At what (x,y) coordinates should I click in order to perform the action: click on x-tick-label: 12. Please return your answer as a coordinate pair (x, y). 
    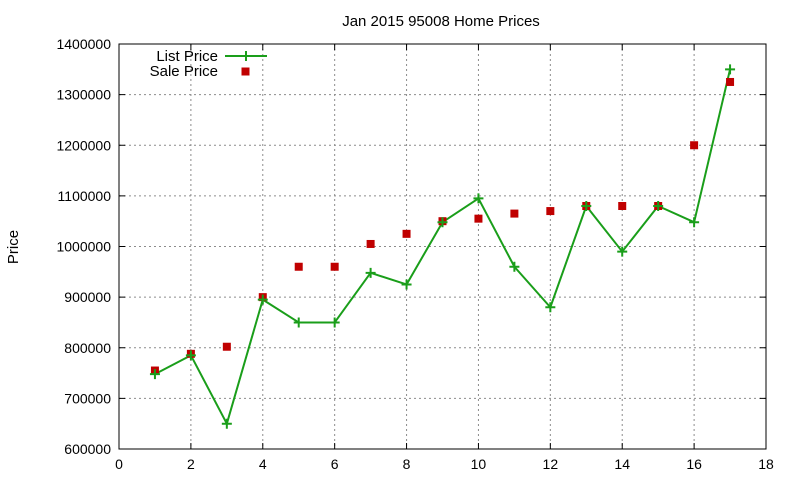
    Looking at the image, I should click on (551, 464).